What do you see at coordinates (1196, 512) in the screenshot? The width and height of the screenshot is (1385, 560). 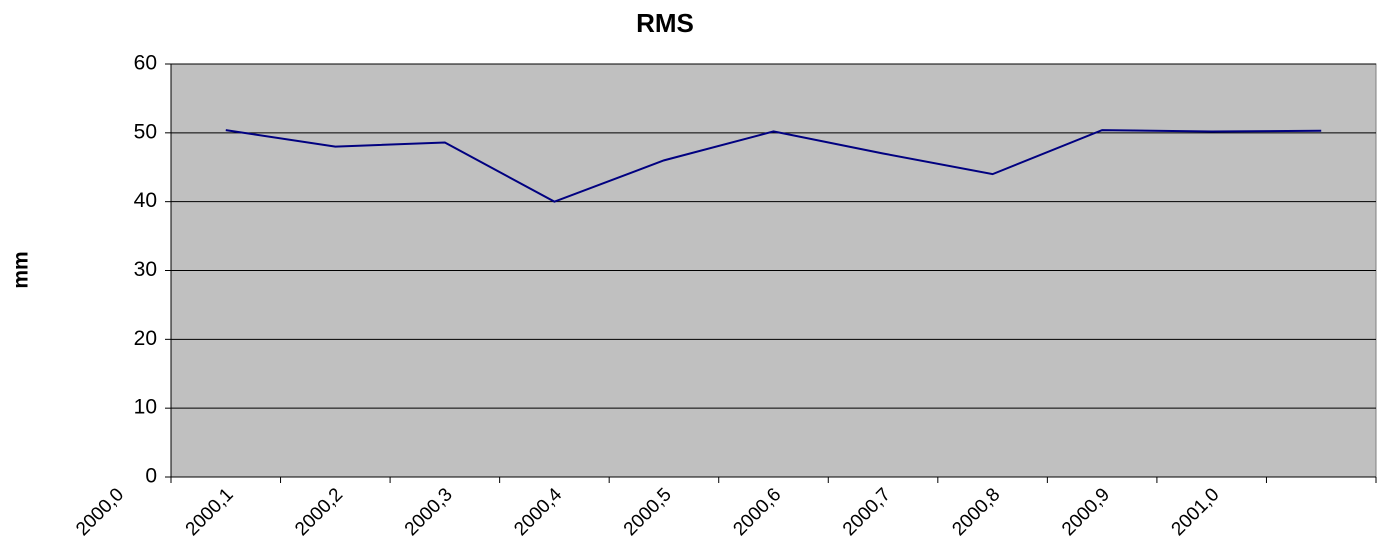 I see `x-tick-label: 2001,0` at bounding box center [1196, 512].